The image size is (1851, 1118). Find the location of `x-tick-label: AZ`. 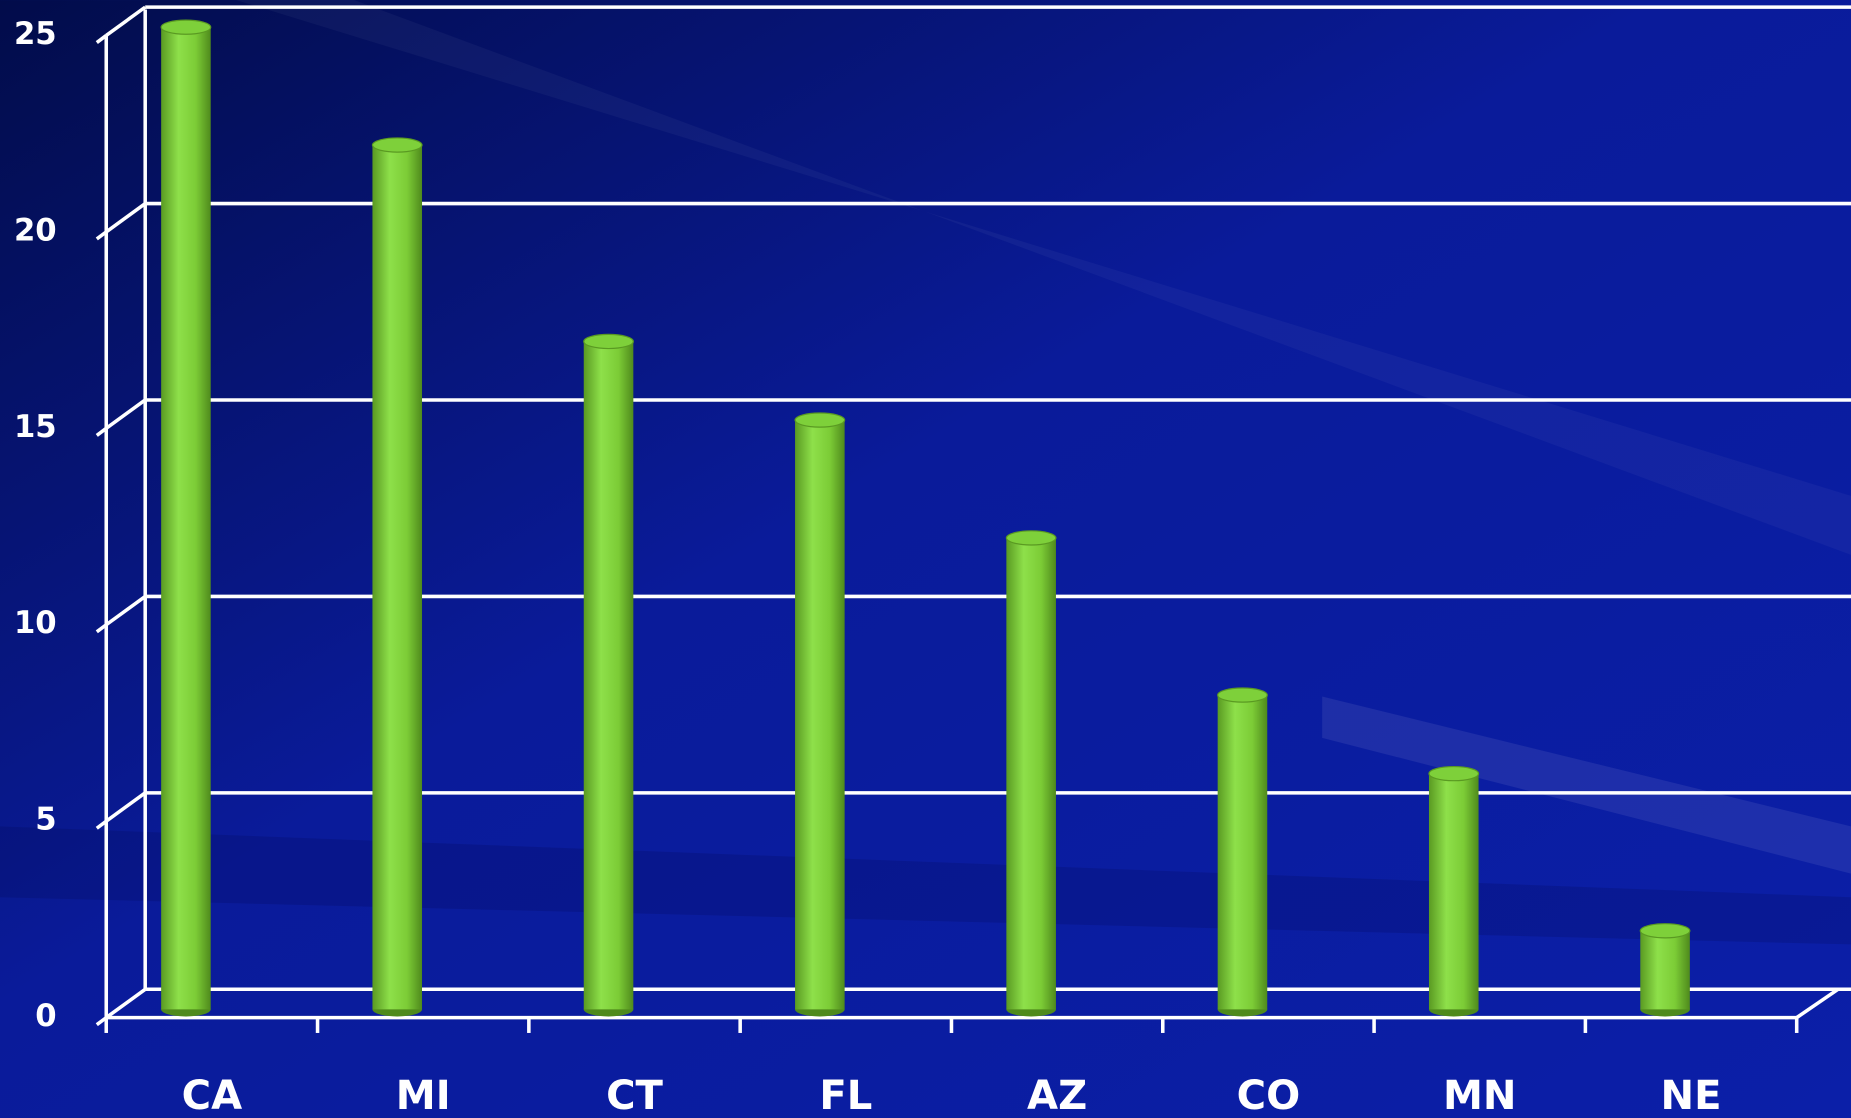

x-tick-label: AZ is located at coordinates (1057, 1095).